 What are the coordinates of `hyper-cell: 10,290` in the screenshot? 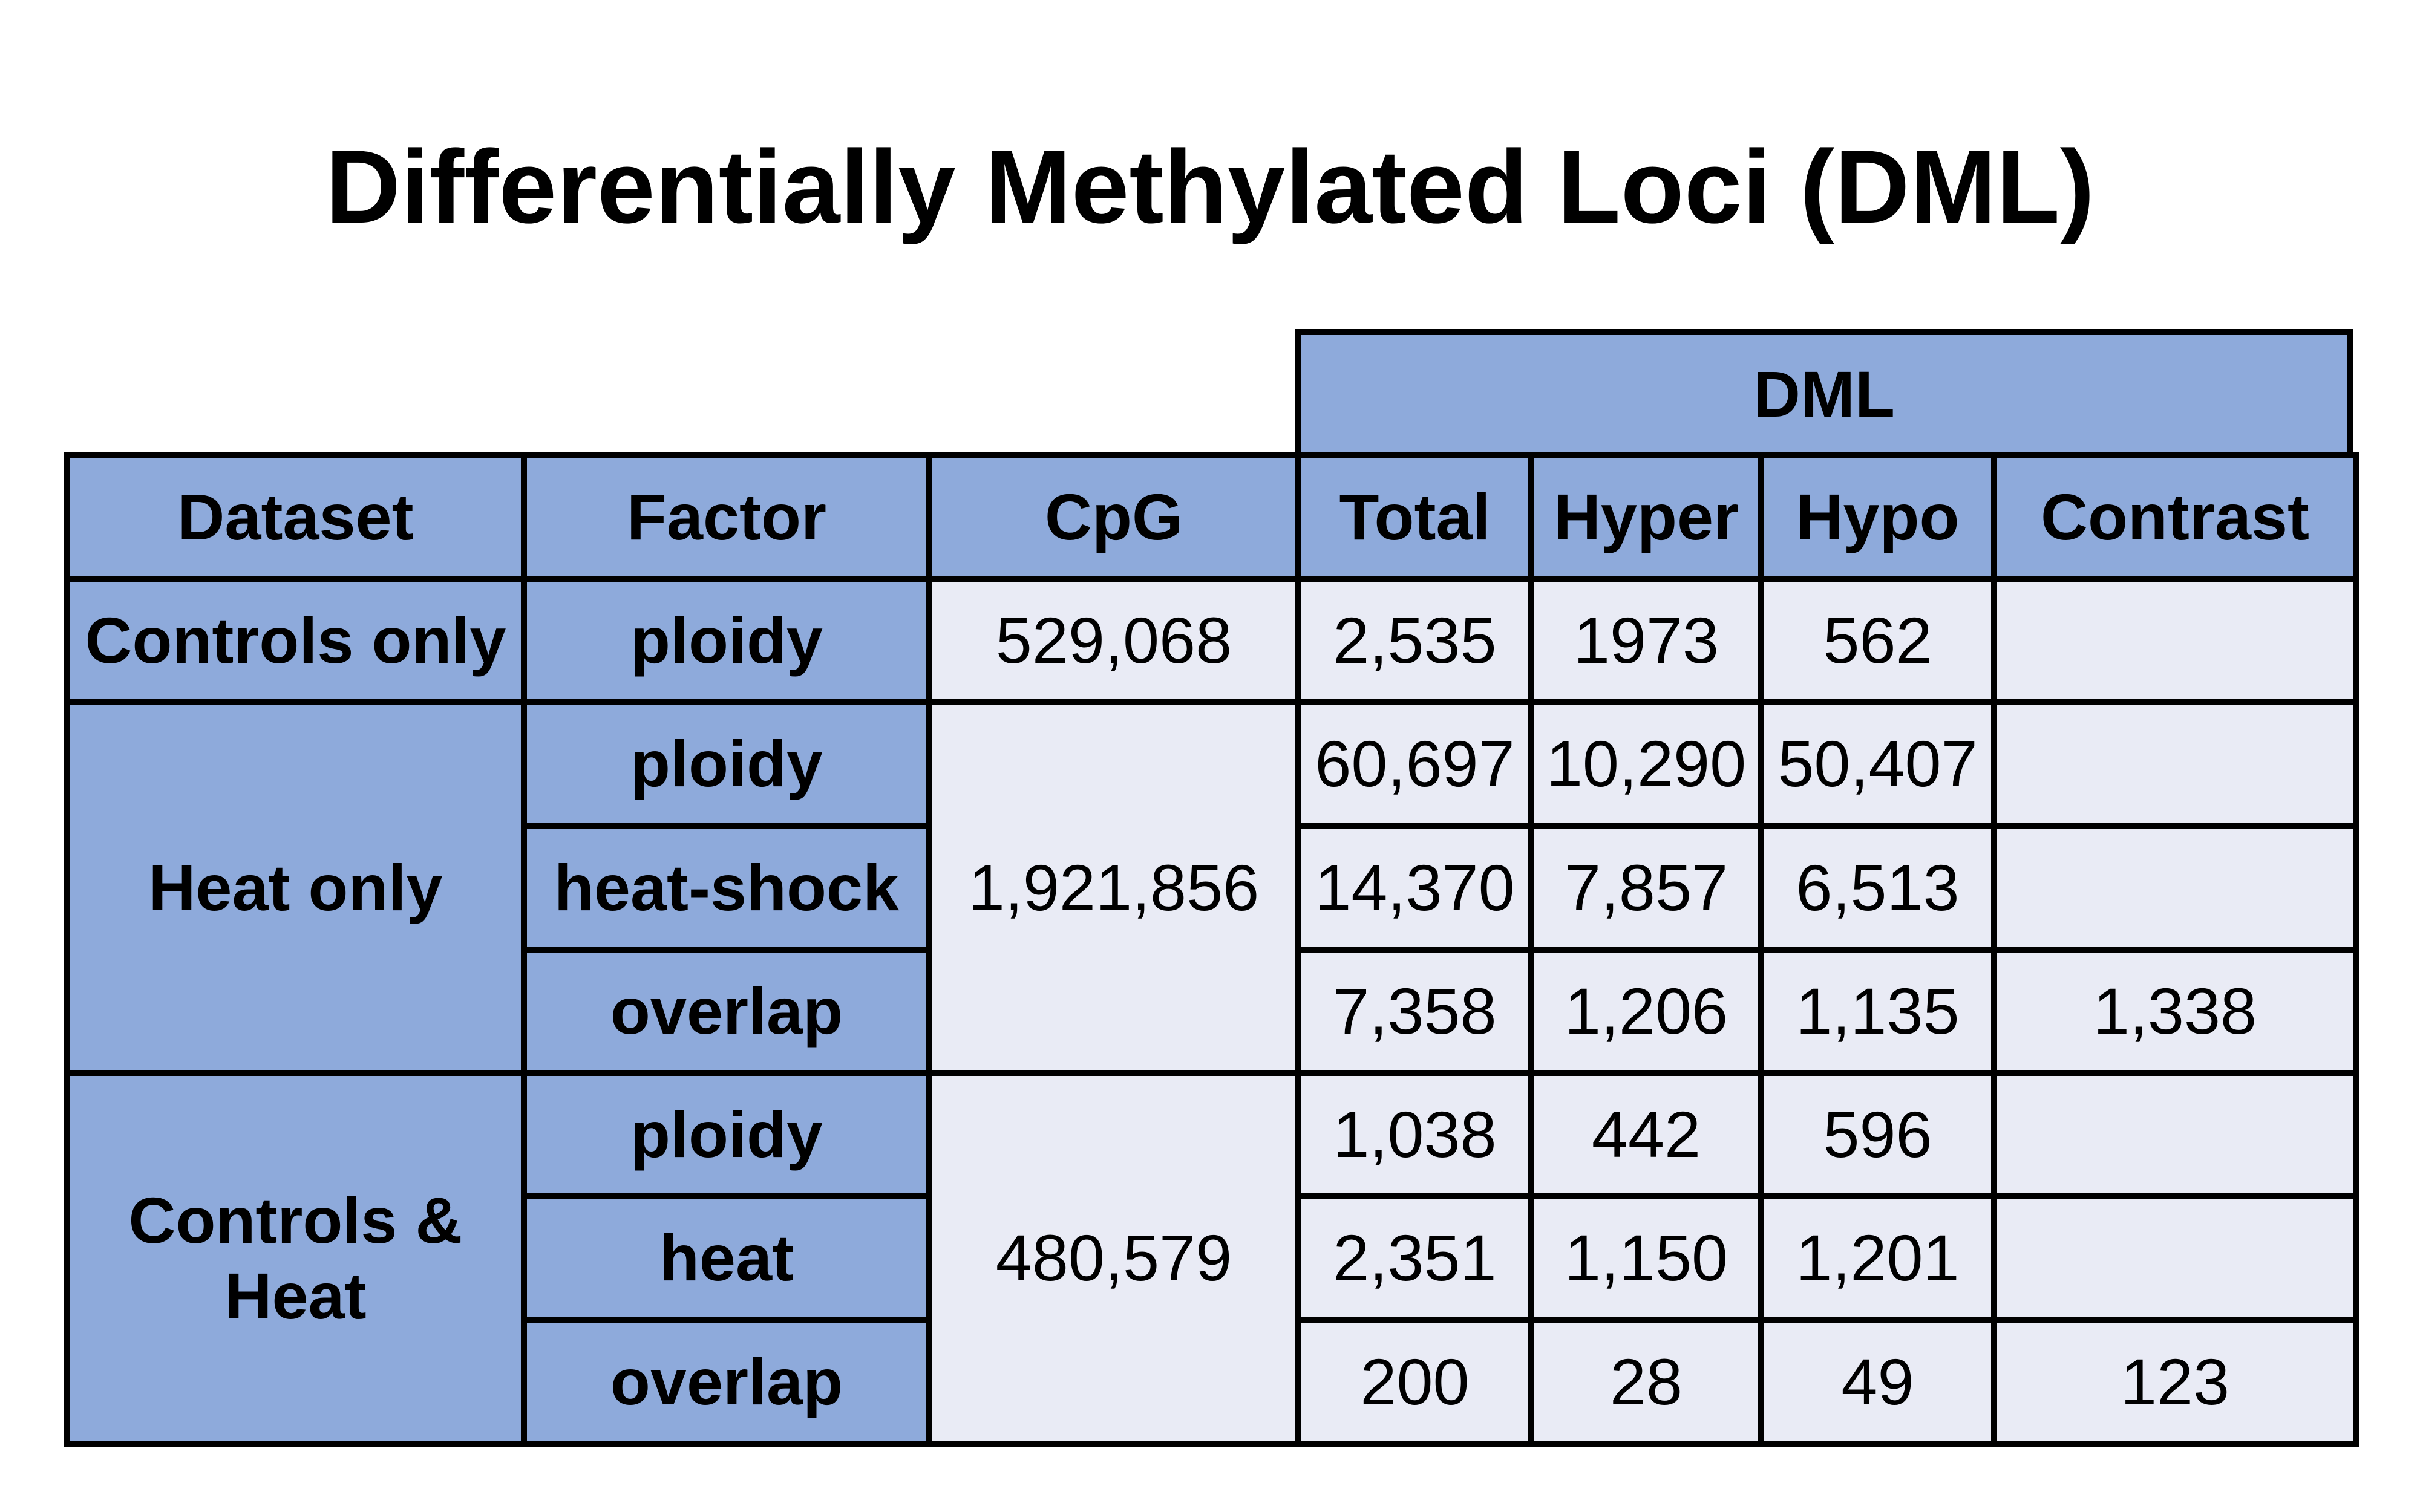 It's located at (1646, 764).